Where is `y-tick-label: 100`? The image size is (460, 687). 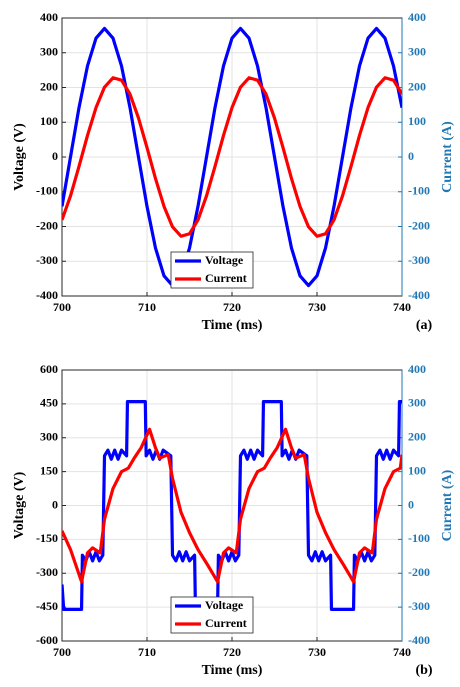 y-tick-label: 100 is located at coordinates (49, 121).